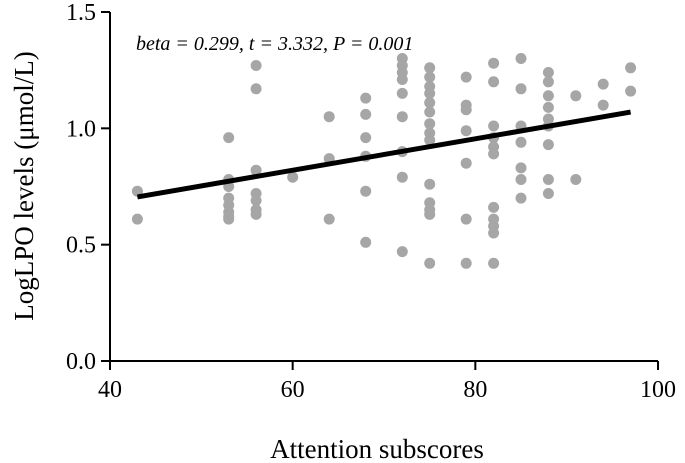 This screenshot has width=685, height=463. What do you see at coordinates (24, 185) in the screenshot?
I see `y-axis-title: LogLPO levels (μmol/L)` at bounding box center [24, 185].